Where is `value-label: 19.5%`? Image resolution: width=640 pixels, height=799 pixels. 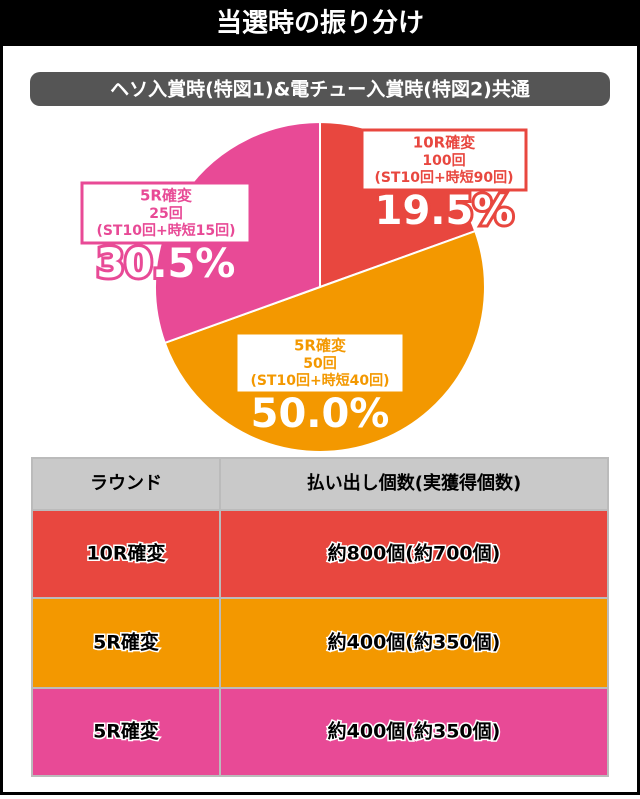
value-label: 19.5% is located at coordinates (444, 211).